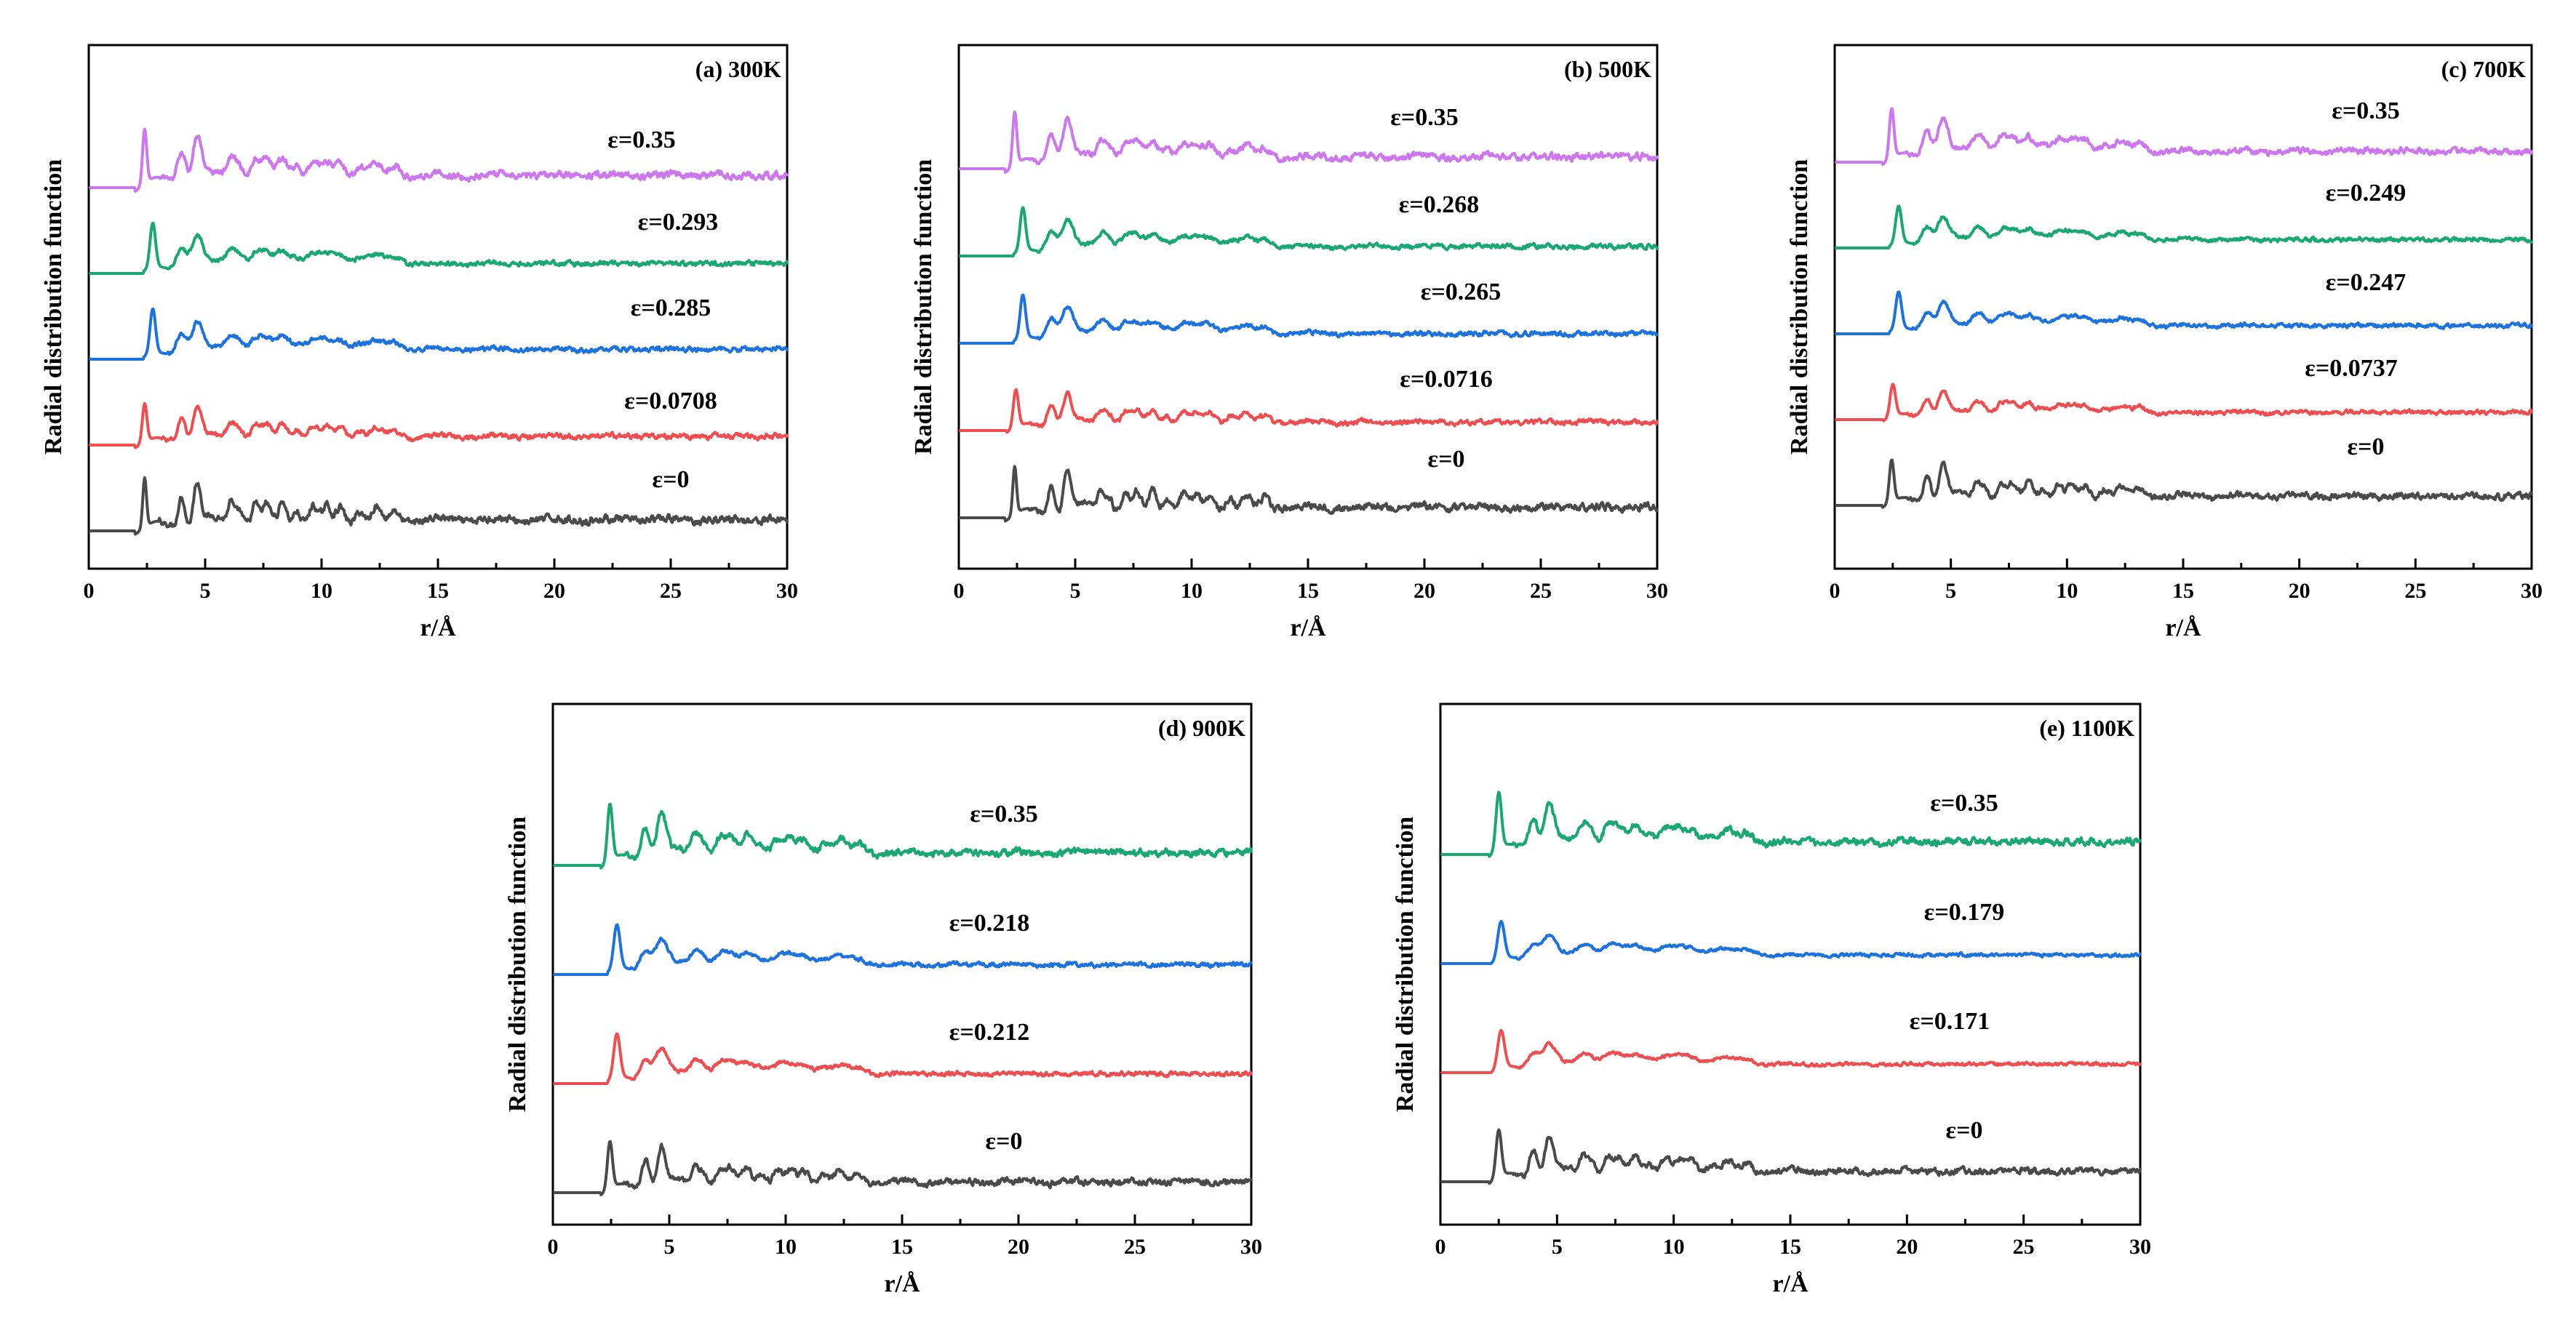 This screenshot has height=1325, width=2576. I want to click on series-label: ε=0.212, so click(989, 1032).